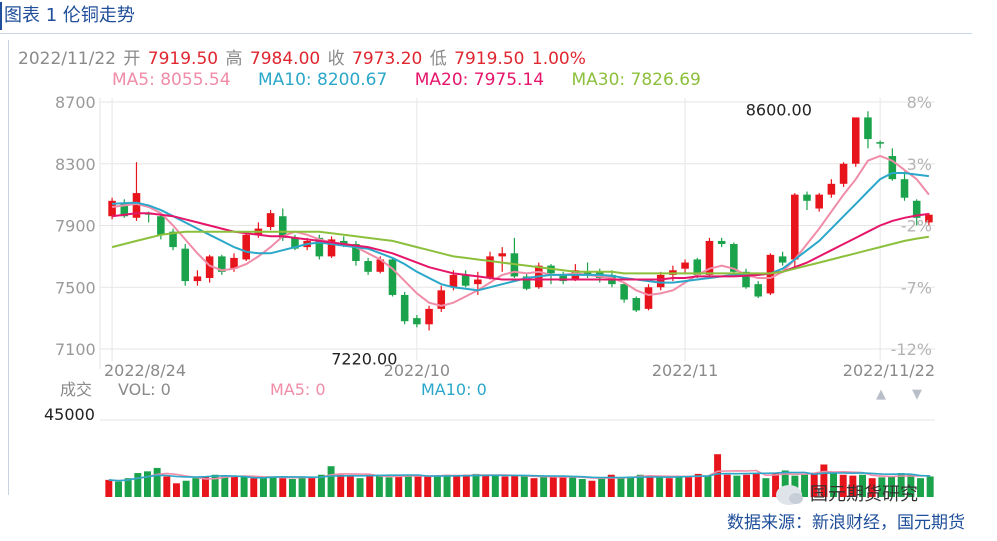  What do you see at coordinates (636, 80) in the screenshot?
I see `ma30-legend: MA30: 7826.69` at bounding box center [636, 80].